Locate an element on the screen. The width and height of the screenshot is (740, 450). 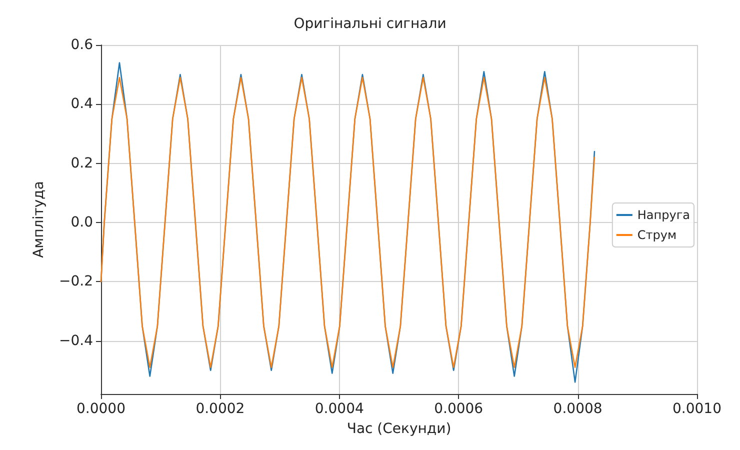
y-tick-label: 0.0 is located at coordinates (81, 222).